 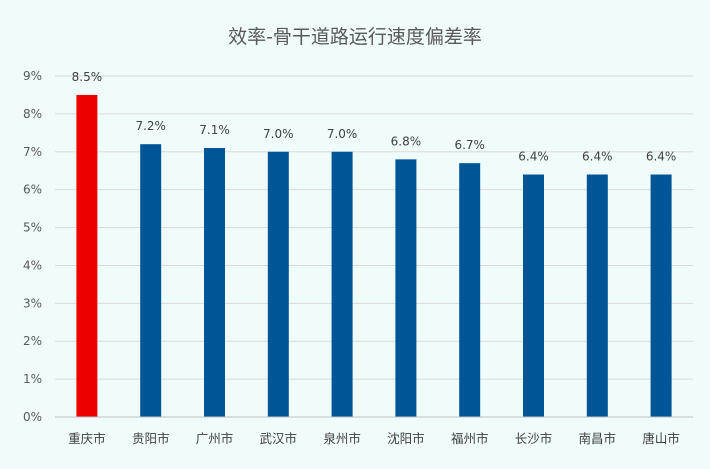 I want to click on x-category-label: 广州市, so click(x=215, y=438).